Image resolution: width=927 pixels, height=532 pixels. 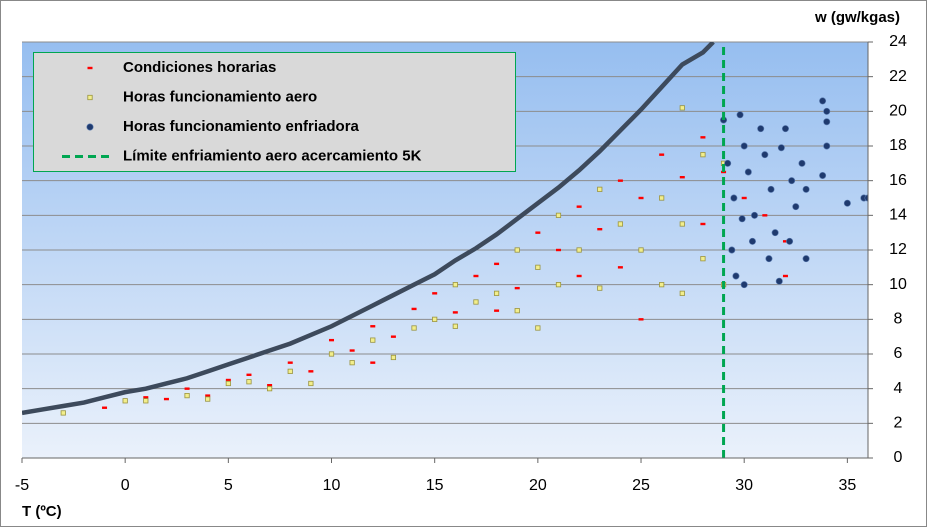 What do you see at coordinates (847, 485) in the screenshot?
I see `x-tick-label: 35` at bounding box center [847, 485].